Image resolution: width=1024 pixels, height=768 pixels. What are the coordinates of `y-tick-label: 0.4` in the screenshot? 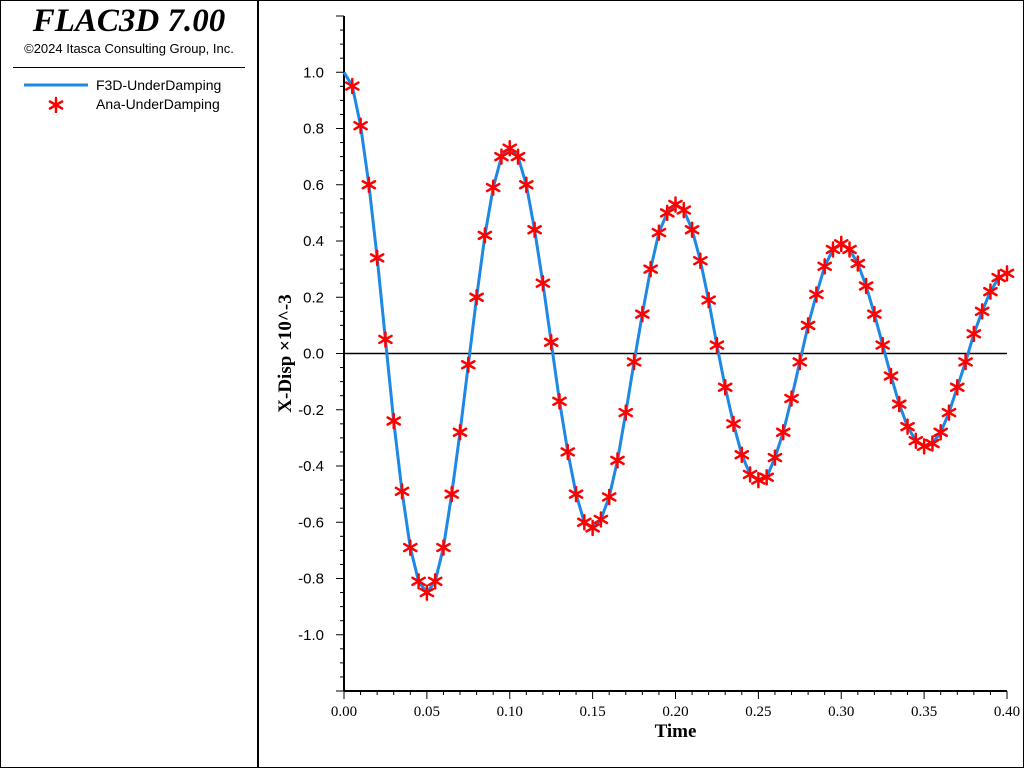 It's located at (313, 241).